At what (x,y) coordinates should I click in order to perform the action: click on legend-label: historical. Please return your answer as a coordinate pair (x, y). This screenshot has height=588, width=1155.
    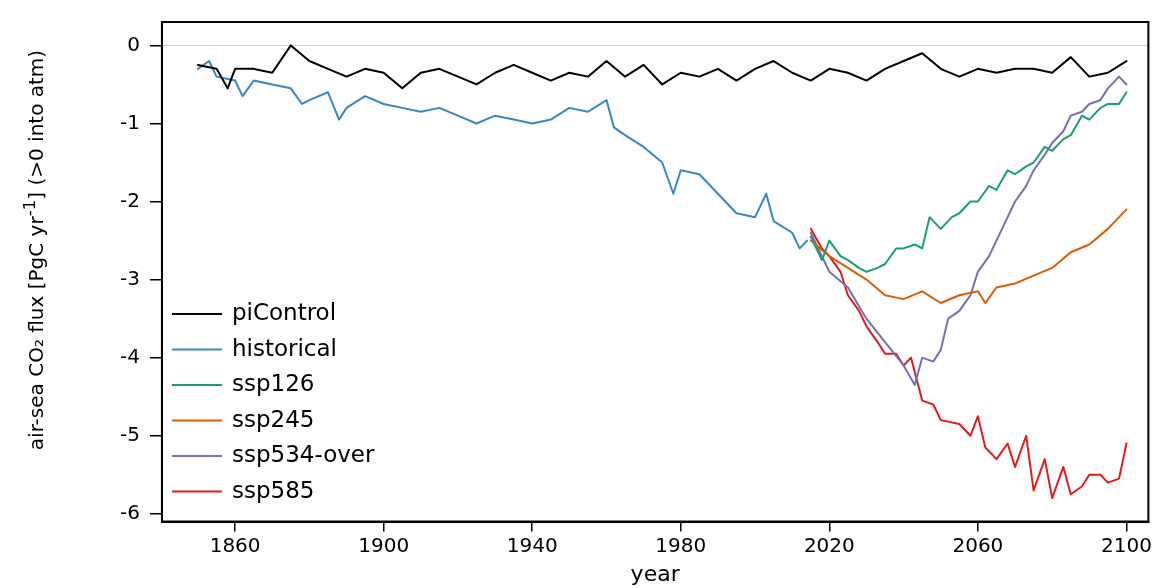
    Looking at the image, I should click on (284, 347).